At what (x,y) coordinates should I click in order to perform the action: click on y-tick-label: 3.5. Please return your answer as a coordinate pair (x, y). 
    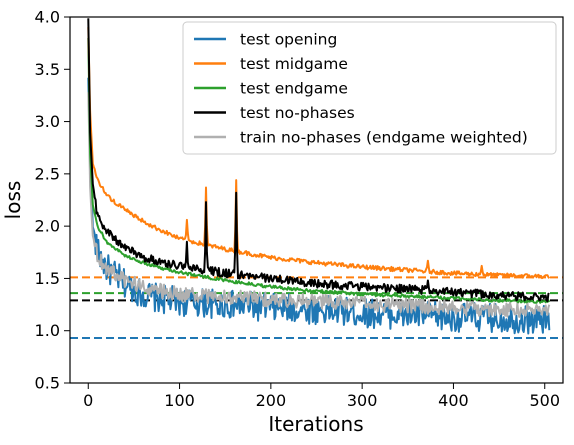
    Looking at the image, I should click on (47, 69).